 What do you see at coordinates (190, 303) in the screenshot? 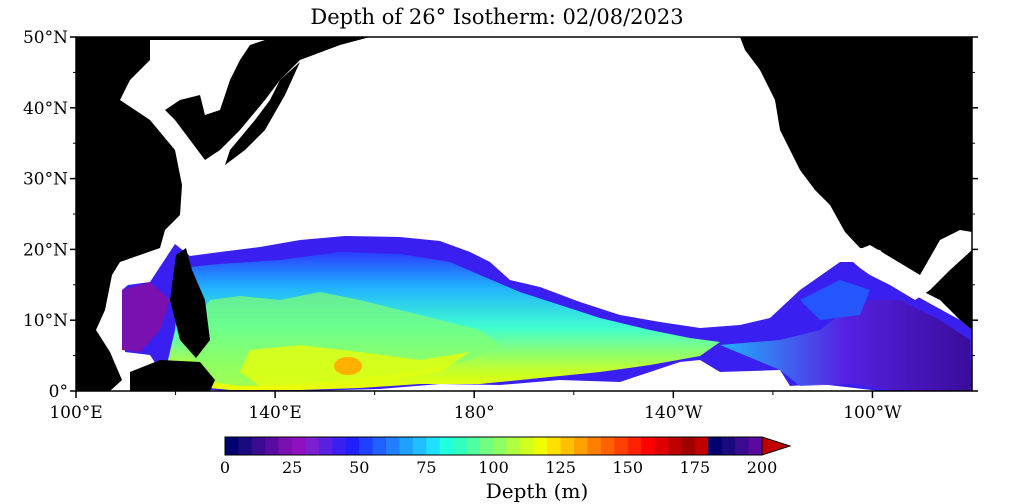
I see `philippines-land` at bounding box center [190, 303].